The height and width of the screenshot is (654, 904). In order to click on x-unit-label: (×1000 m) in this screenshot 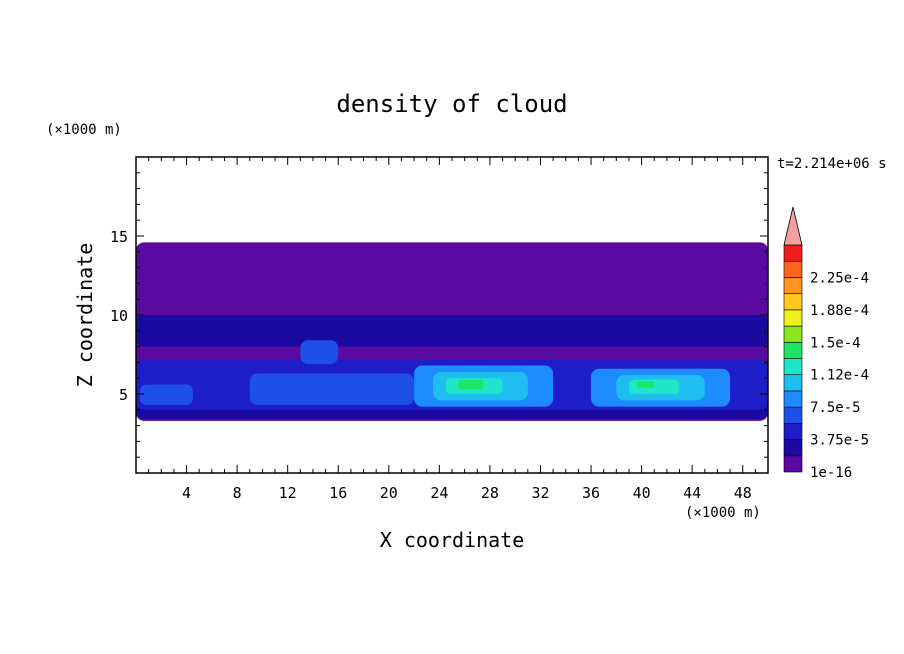, I will do `click(723, 513)`.